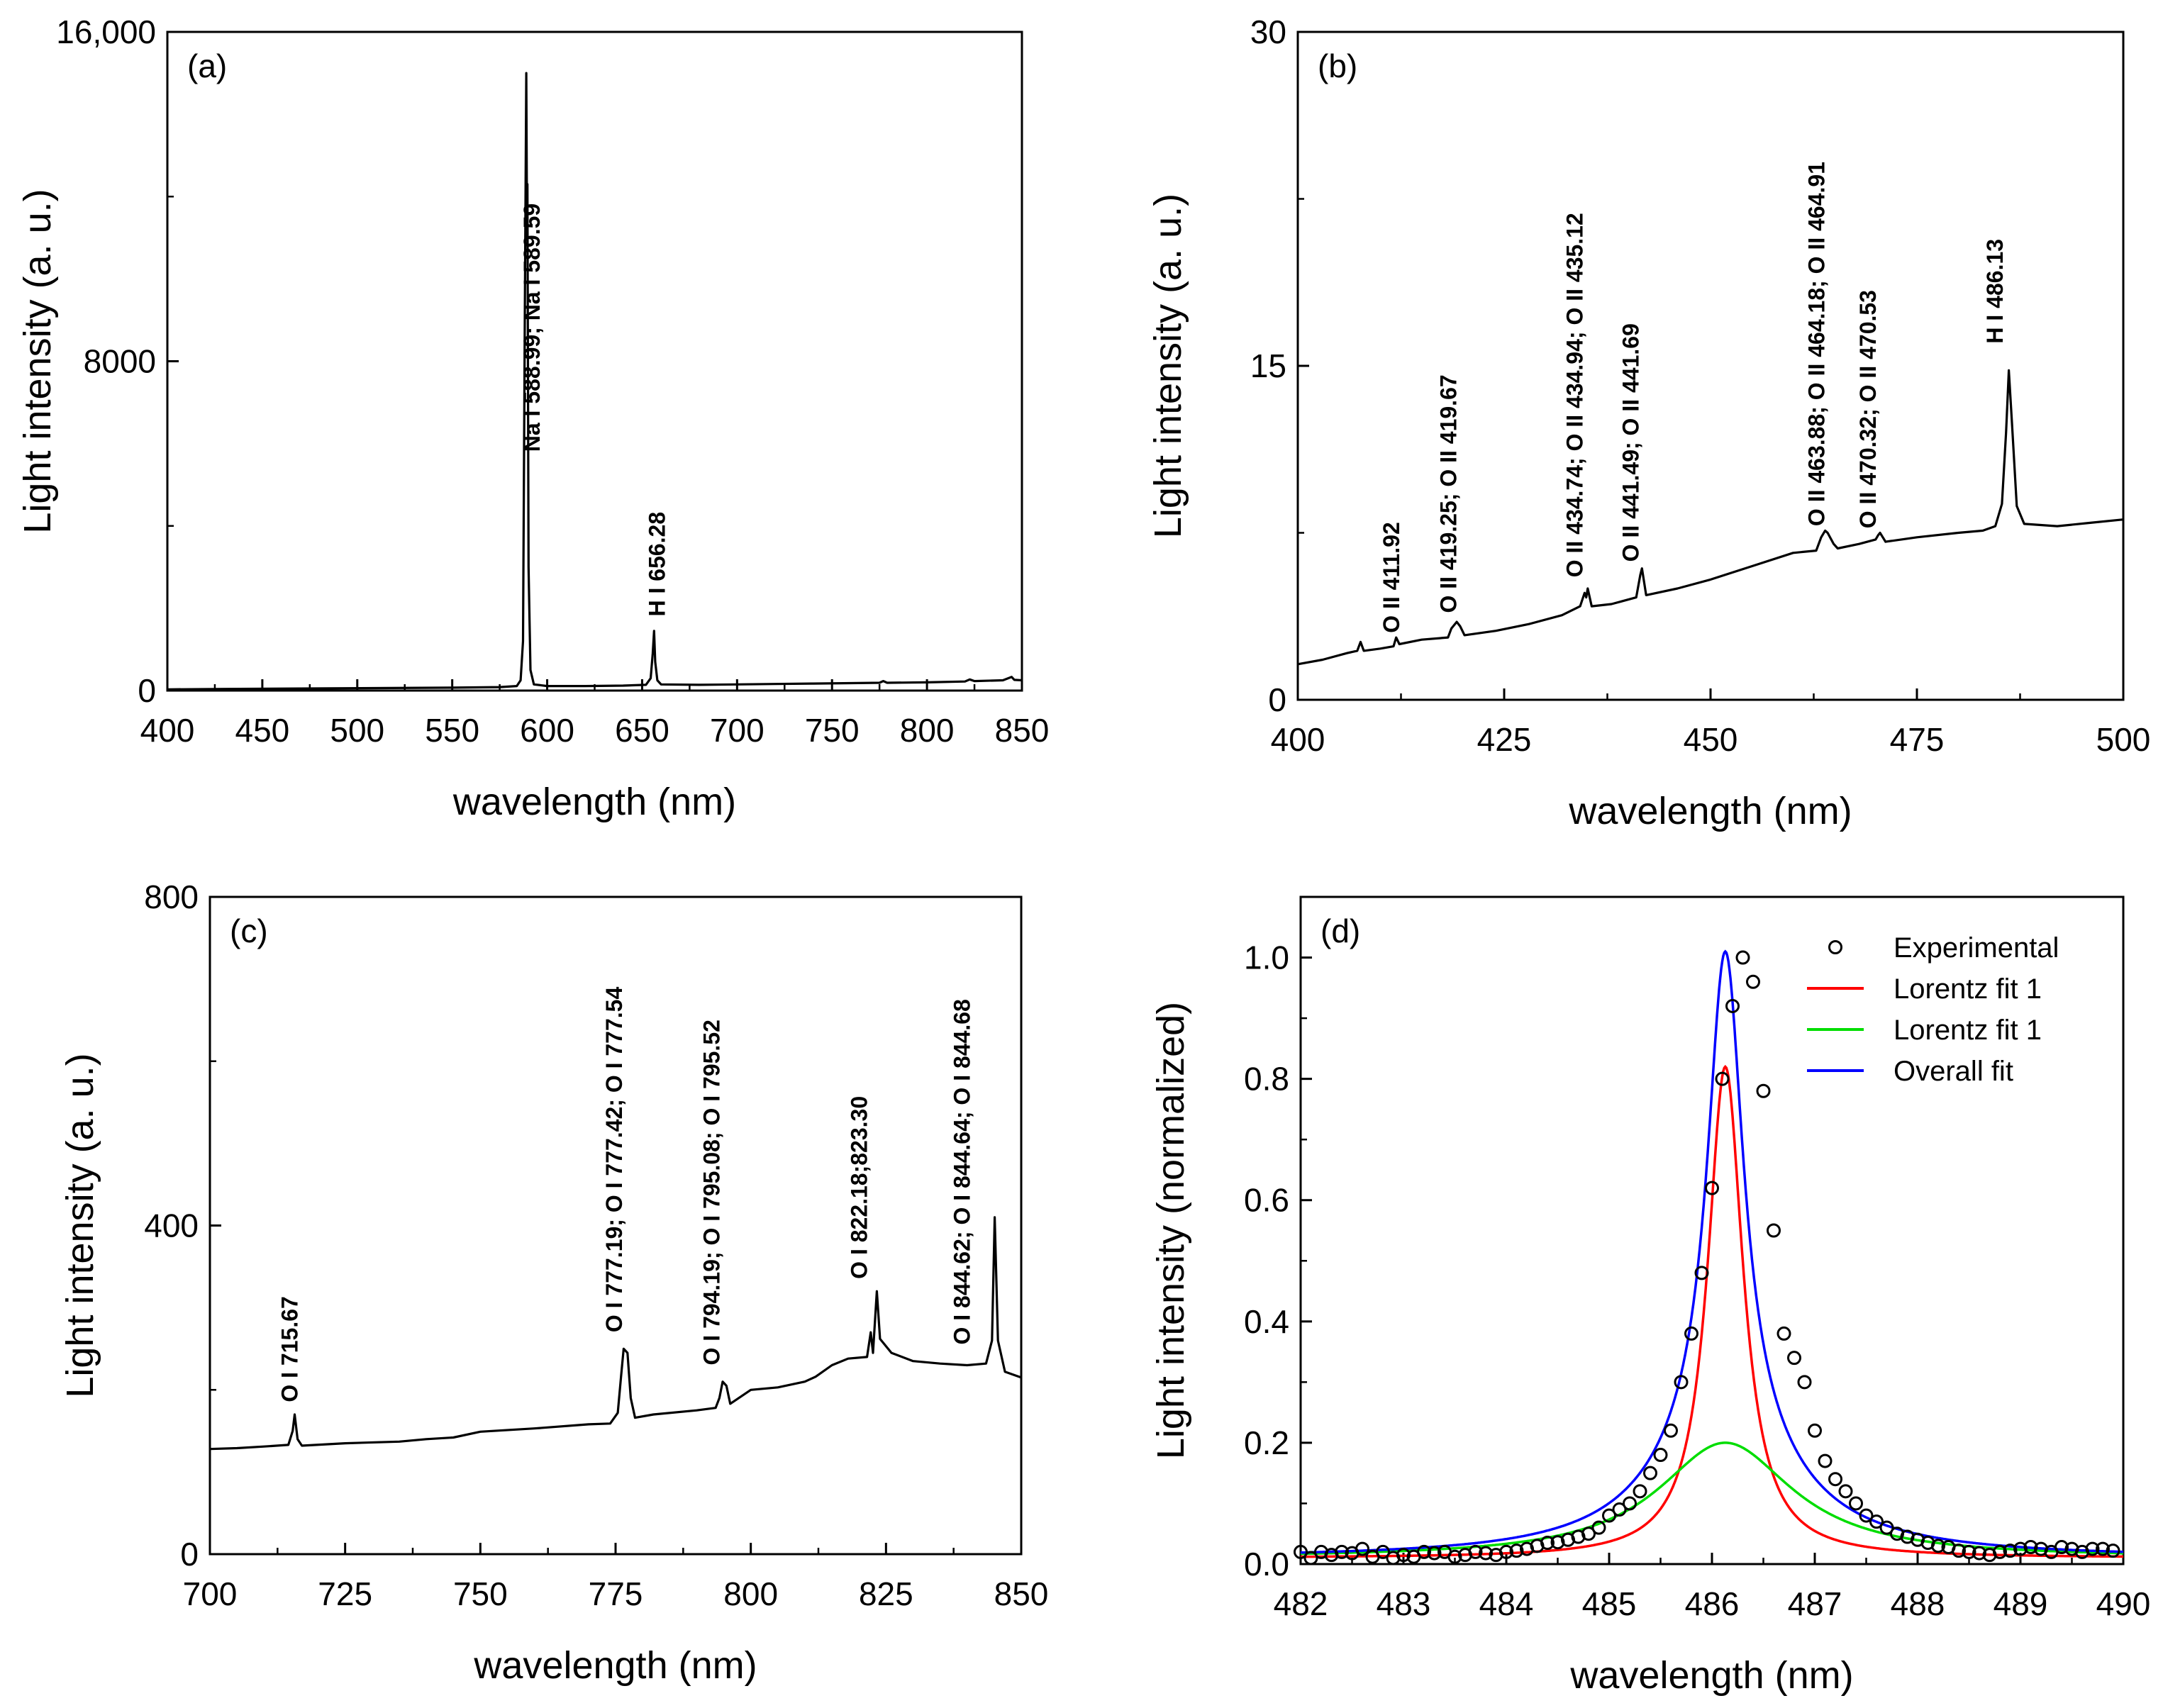 The image size is (2163, 1708). I want to click on y-tick-label: 15, so click(1268, 365).